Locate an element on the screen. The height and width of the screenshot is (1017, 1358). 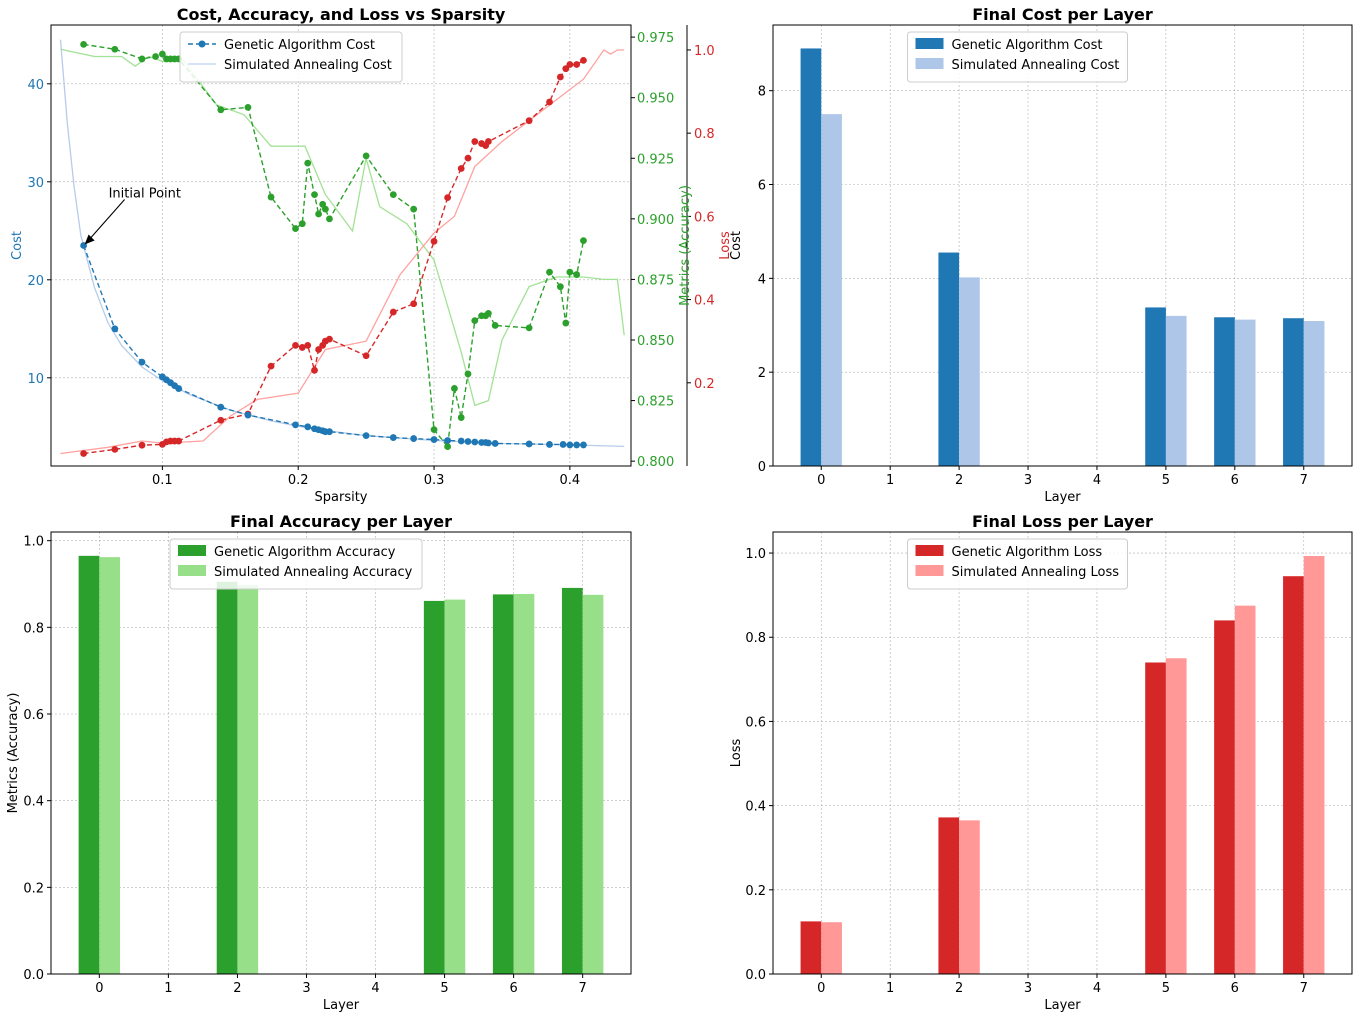
x-tick-label: 0 is located at coordinates (821, 480).